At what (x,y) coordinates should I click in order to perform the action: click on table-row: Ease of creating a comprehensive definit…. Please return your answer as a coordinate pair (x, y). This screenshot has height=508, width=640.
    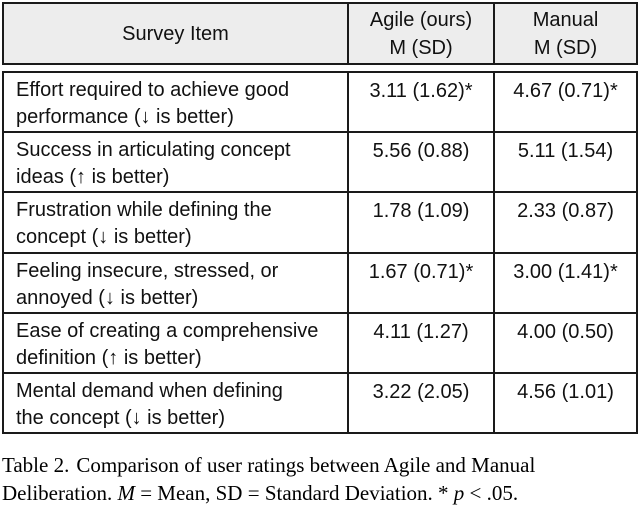
    Looking at the image, I should click on (320, 343).